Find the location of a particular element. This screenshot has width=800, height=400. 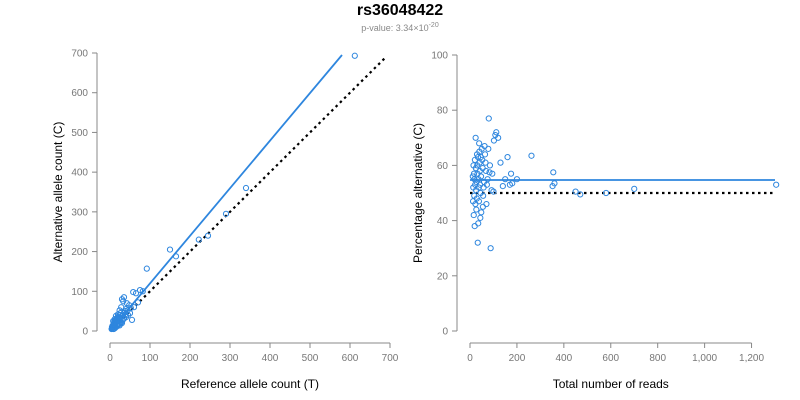

allele-count-y-tick-label: 0 is located at coordinates (85, 332).